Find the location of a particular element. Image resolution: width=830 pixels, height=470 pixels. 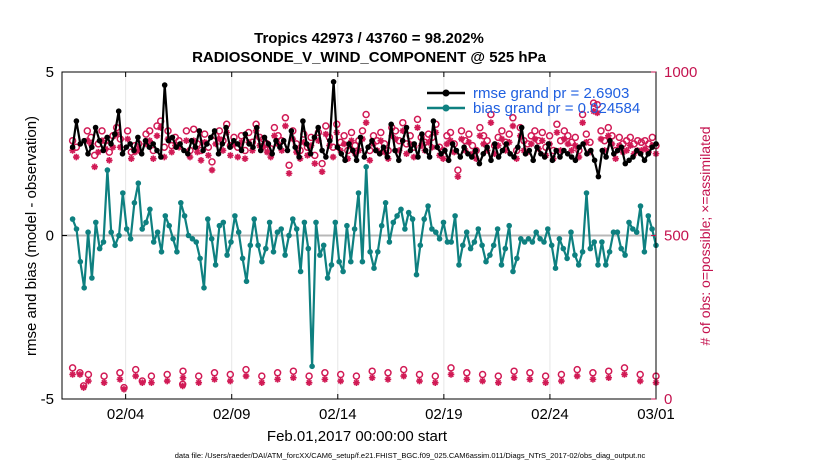

y-tick-label: 0 is located at coordinates (50, 236).